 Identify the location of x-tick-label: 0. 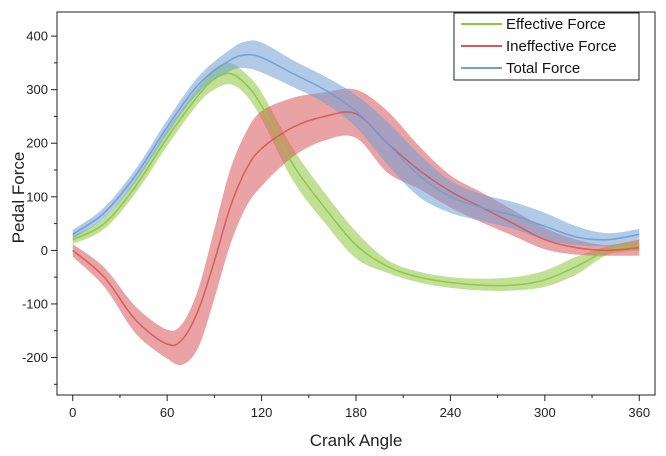
(72, 412).